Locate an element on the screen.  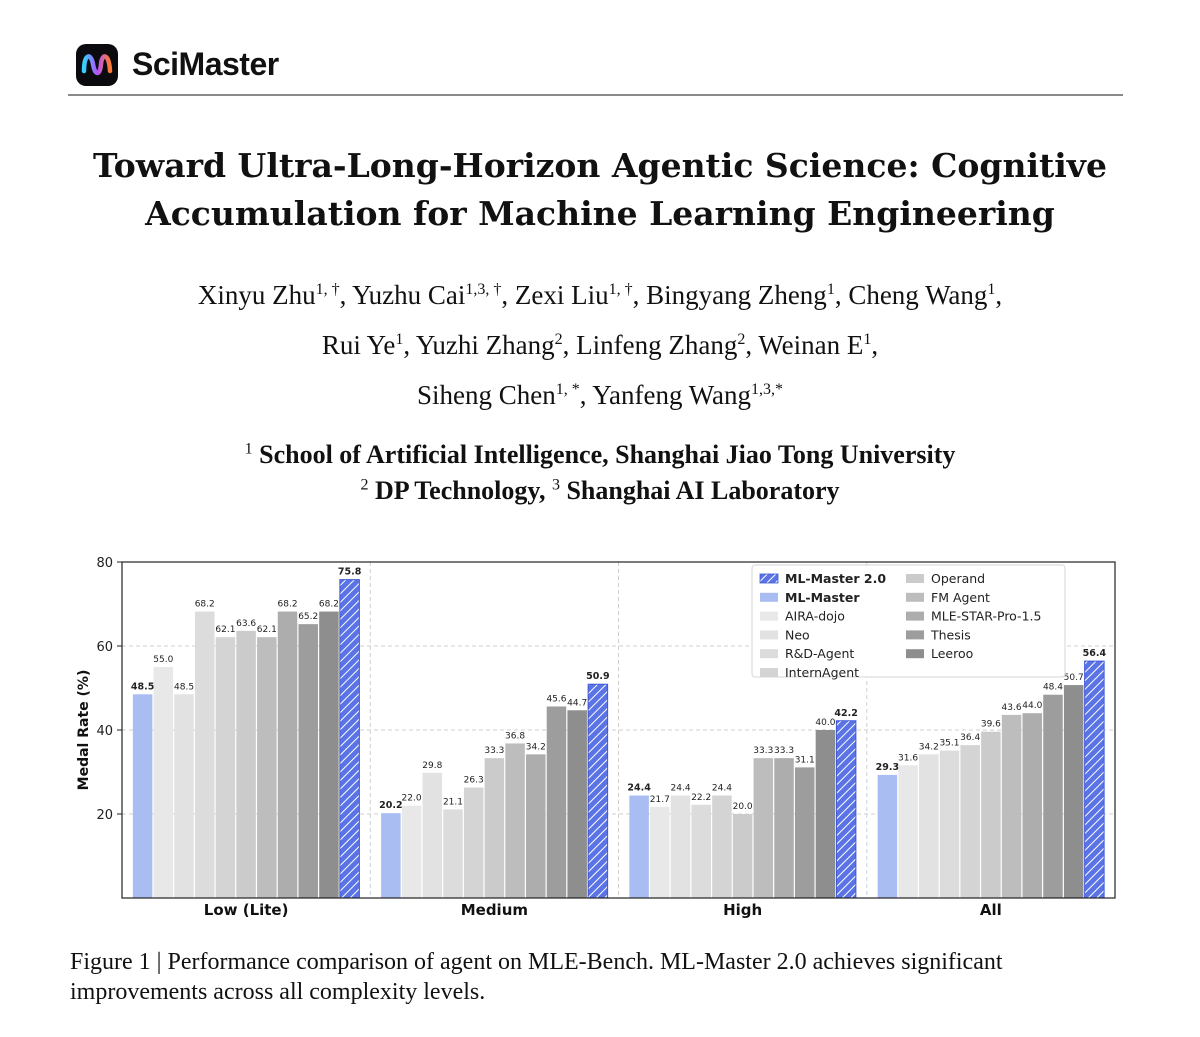
author-name: Weinan E is located at coordinates (811, 345).